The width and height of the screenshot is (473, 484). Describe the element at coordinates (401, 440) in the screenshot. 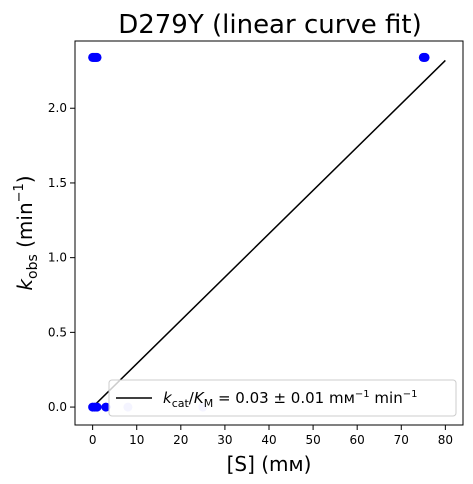

I see `x-tick-label: 70` at that location.